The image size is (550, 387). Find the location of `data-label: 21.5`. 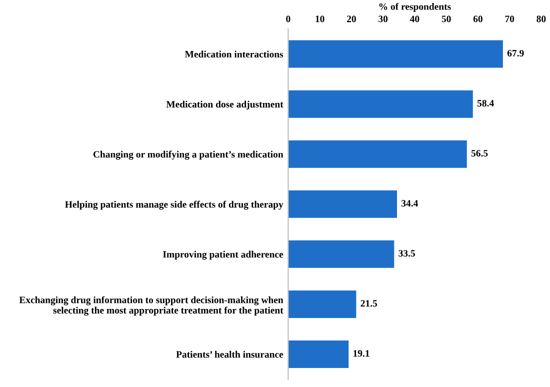

data-label: 21.5 is located at coordinates (369, 303).